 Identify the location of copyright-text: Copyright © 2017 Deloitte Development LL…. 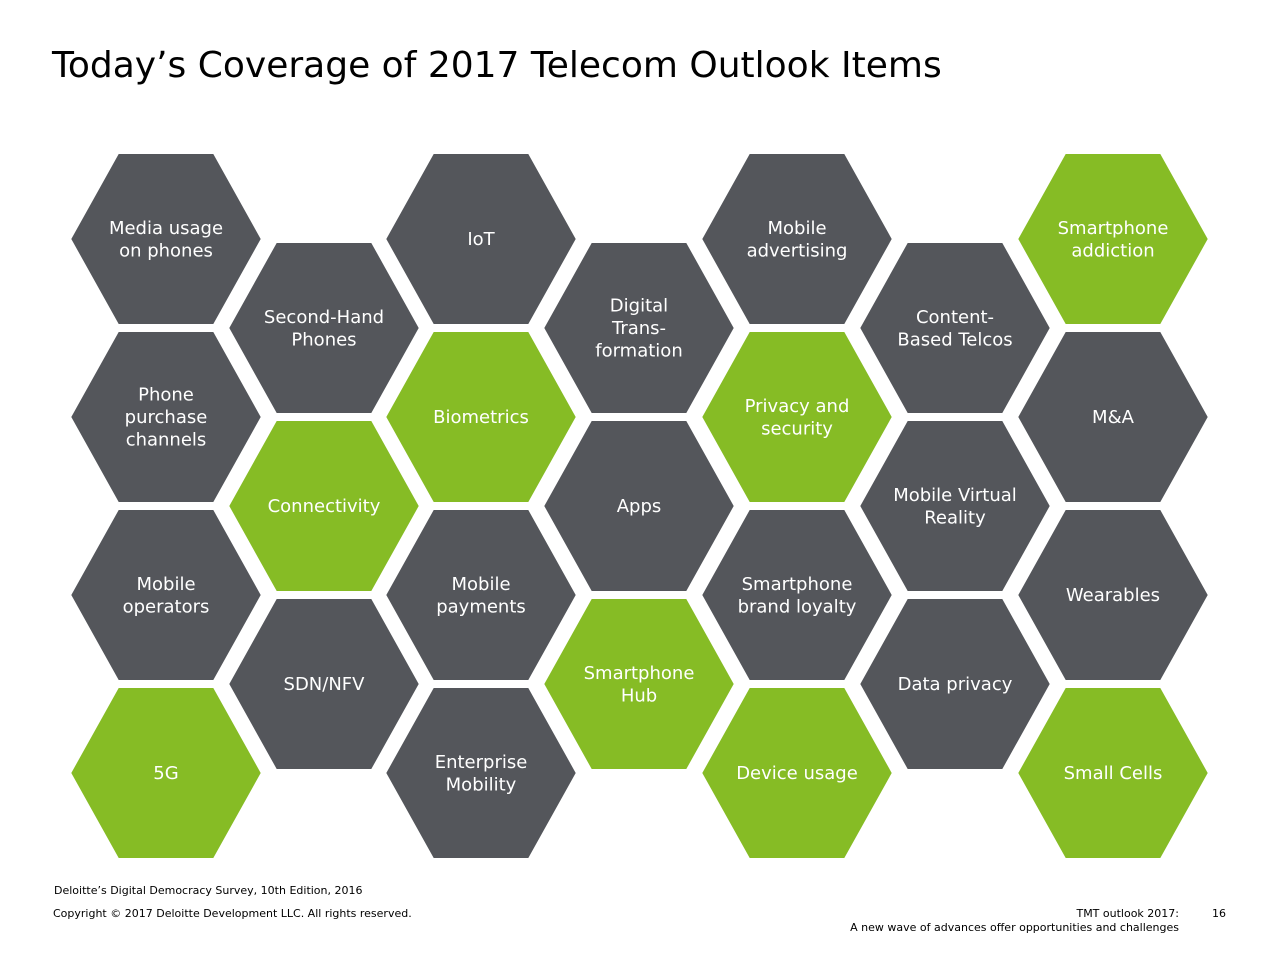
(232, 913).